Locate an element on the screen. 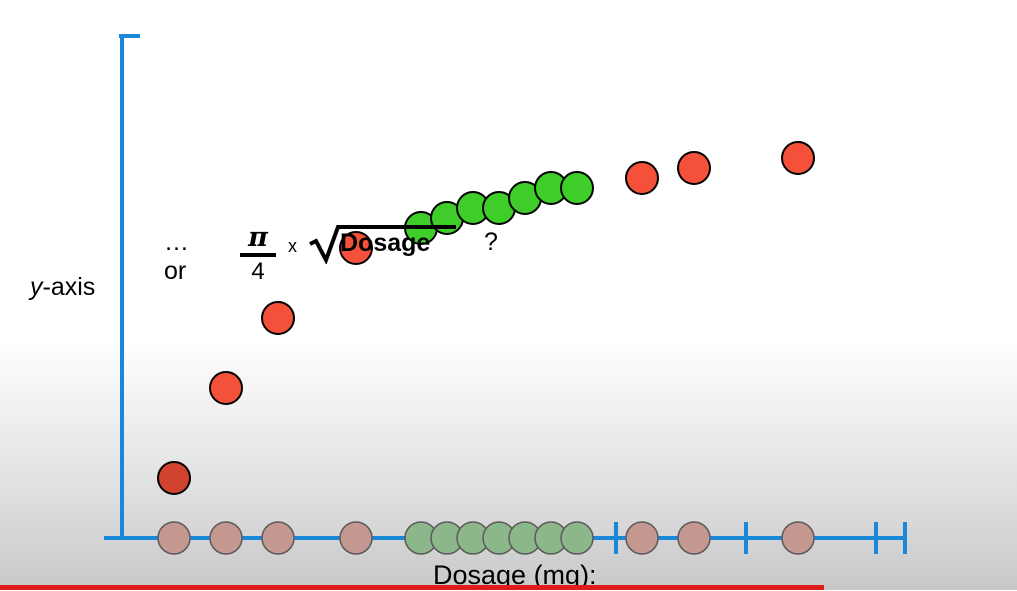 This screenshot has height=591, width=1017. y-axis-label: y-axis is located at coordinates (62, 287).